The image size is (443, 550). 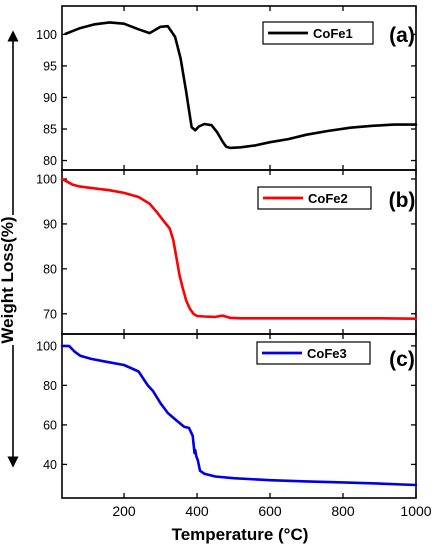 I want to click on panel-label: (c), so click(x=402, y=359).